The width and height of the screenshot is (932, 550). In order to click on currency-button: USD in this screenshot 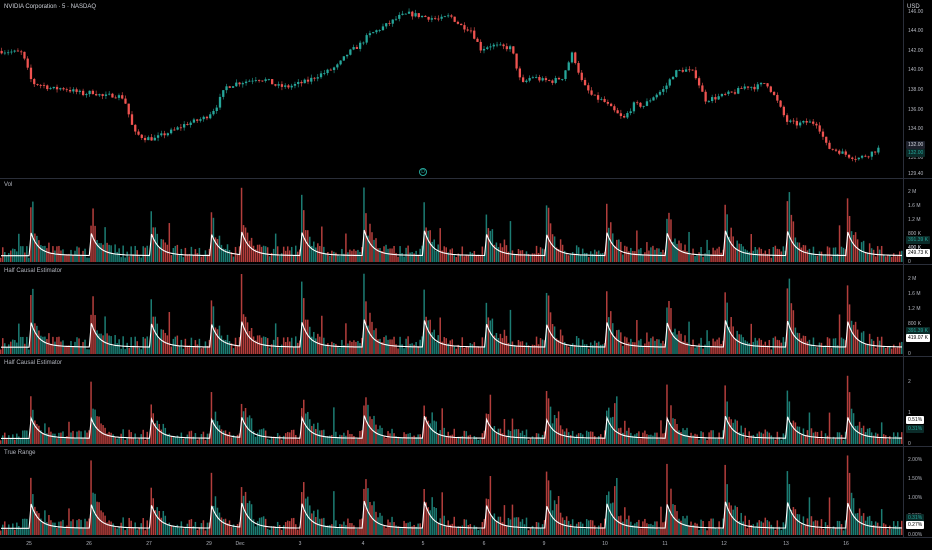, I will do `click(913, 7)`.